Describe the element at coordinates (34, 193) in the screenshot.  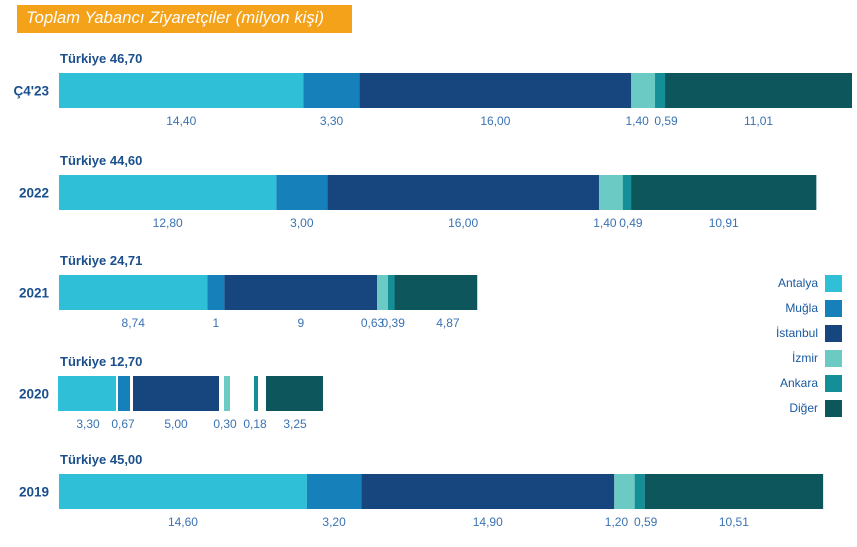
I see `category-label: 2022` at that location.